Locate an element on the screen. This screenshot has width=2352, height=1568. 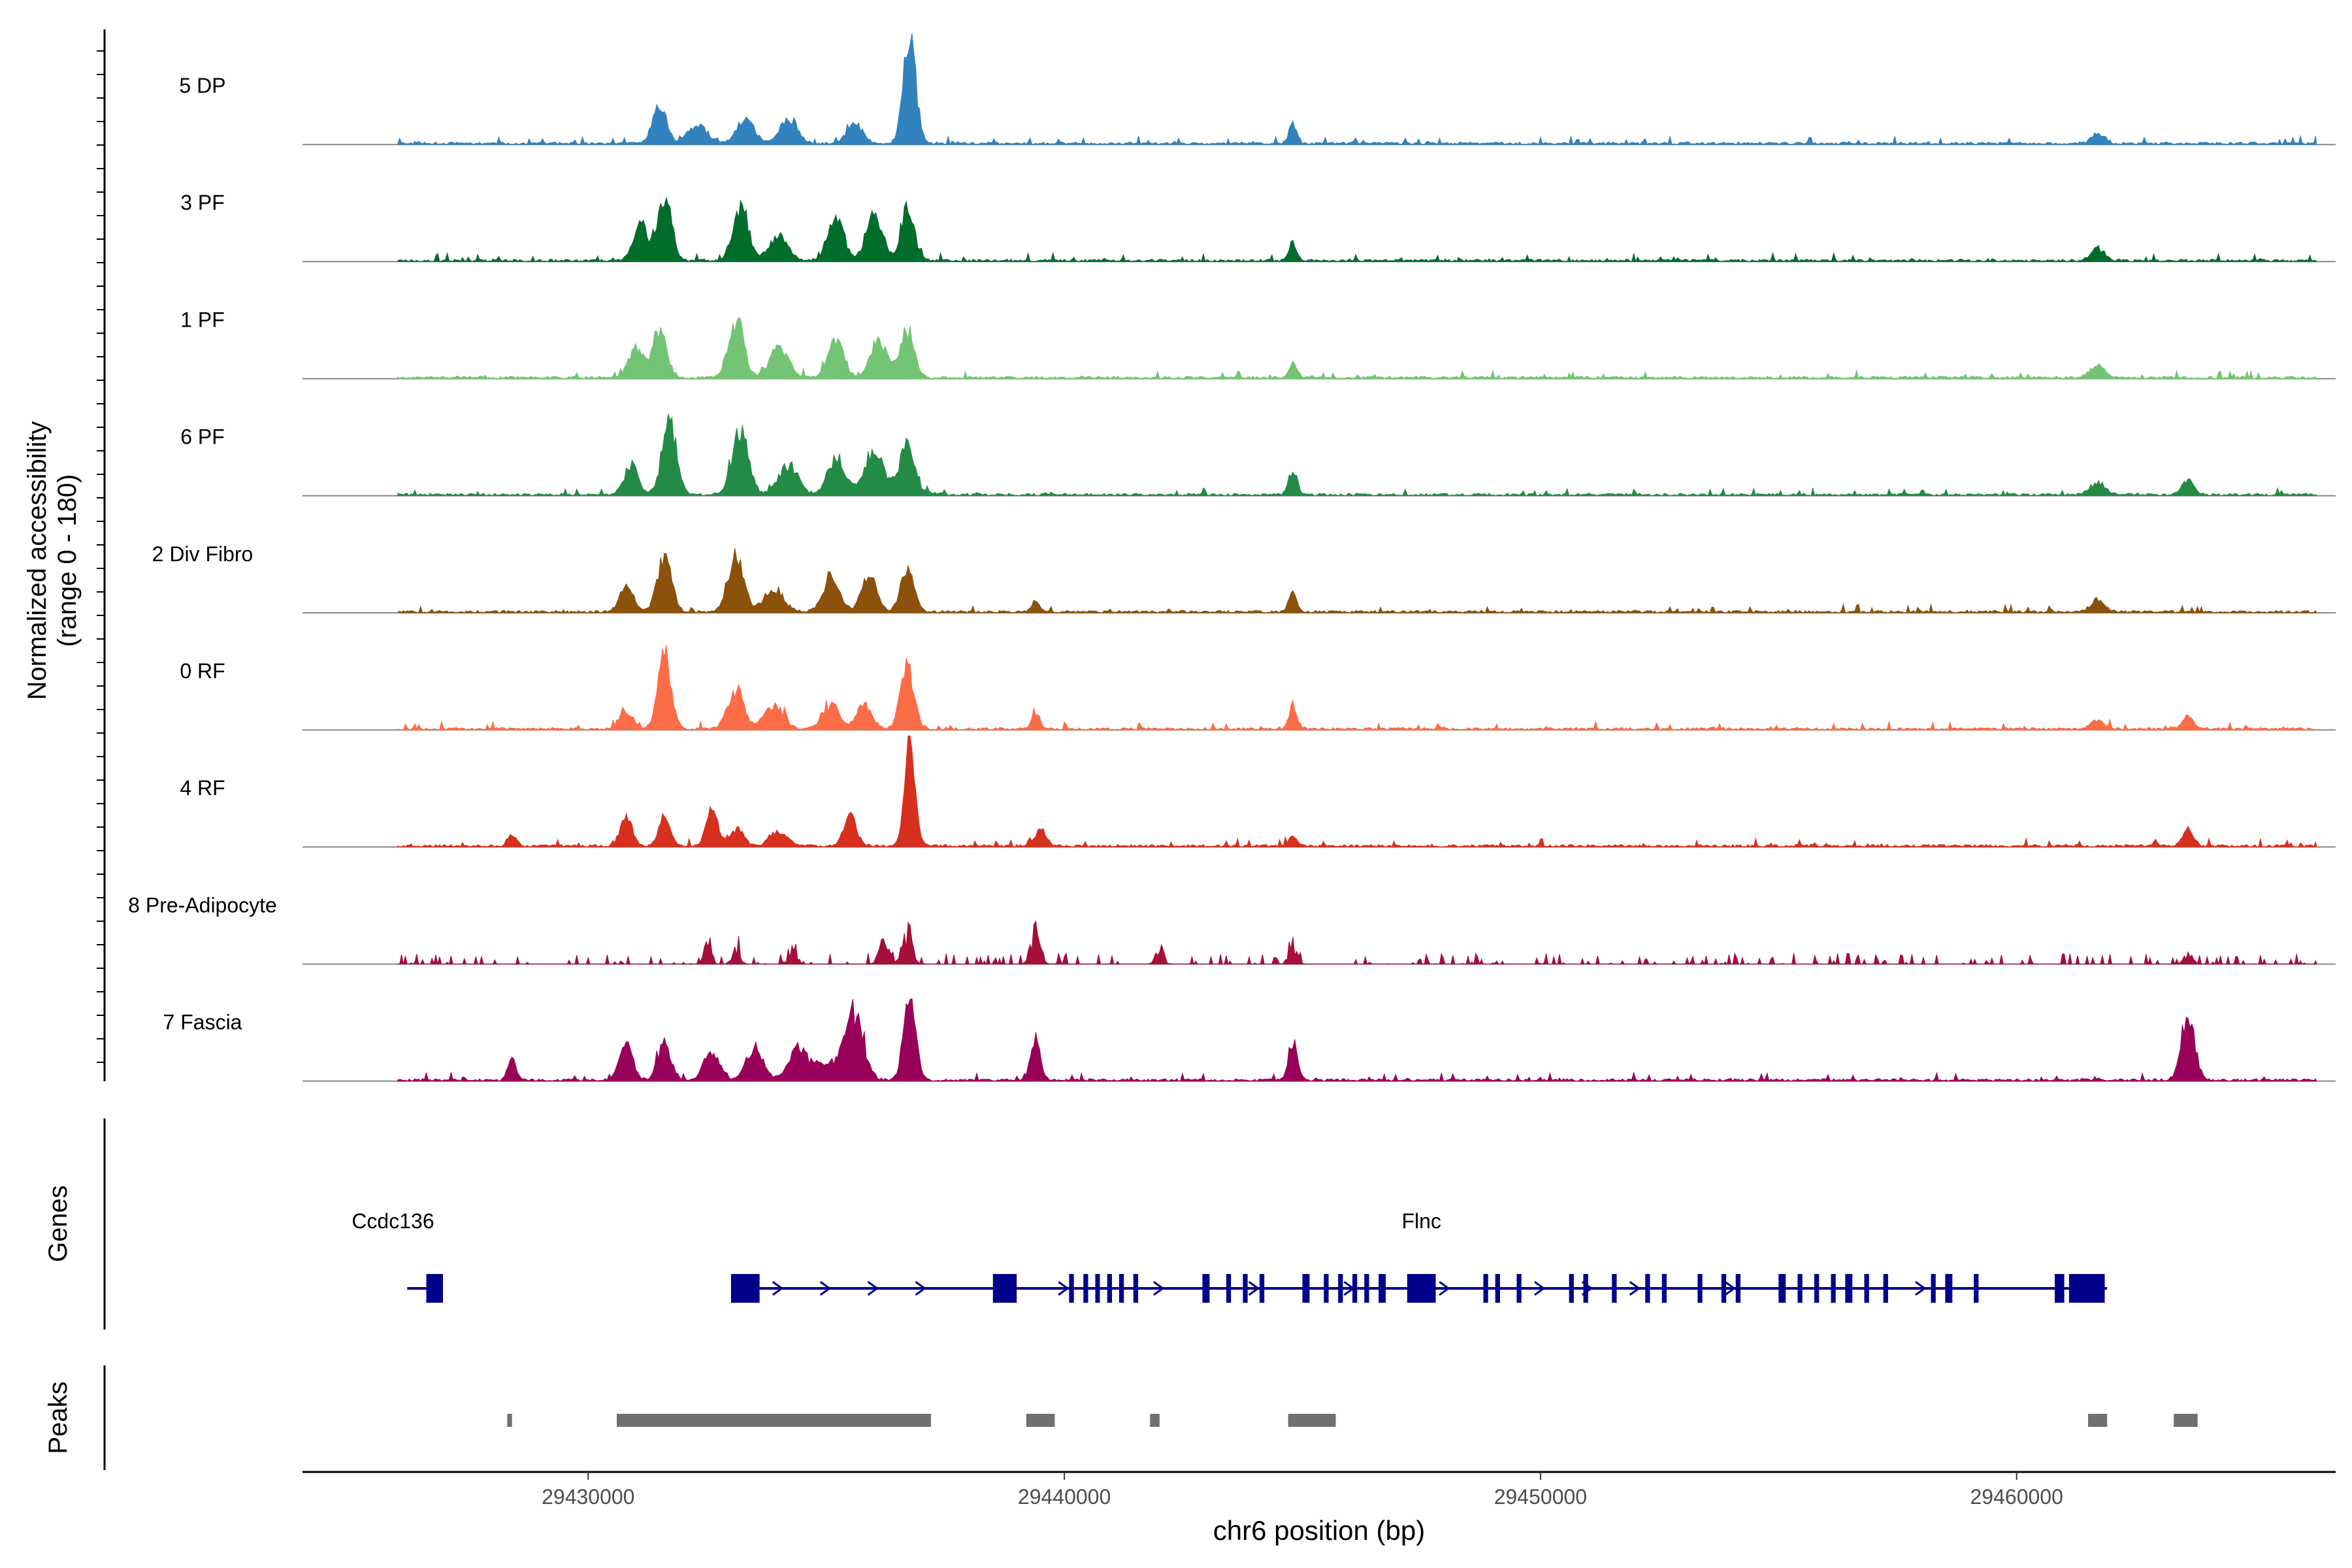
track-0-rf: 0 RF is located at coordinates (1258, 687).